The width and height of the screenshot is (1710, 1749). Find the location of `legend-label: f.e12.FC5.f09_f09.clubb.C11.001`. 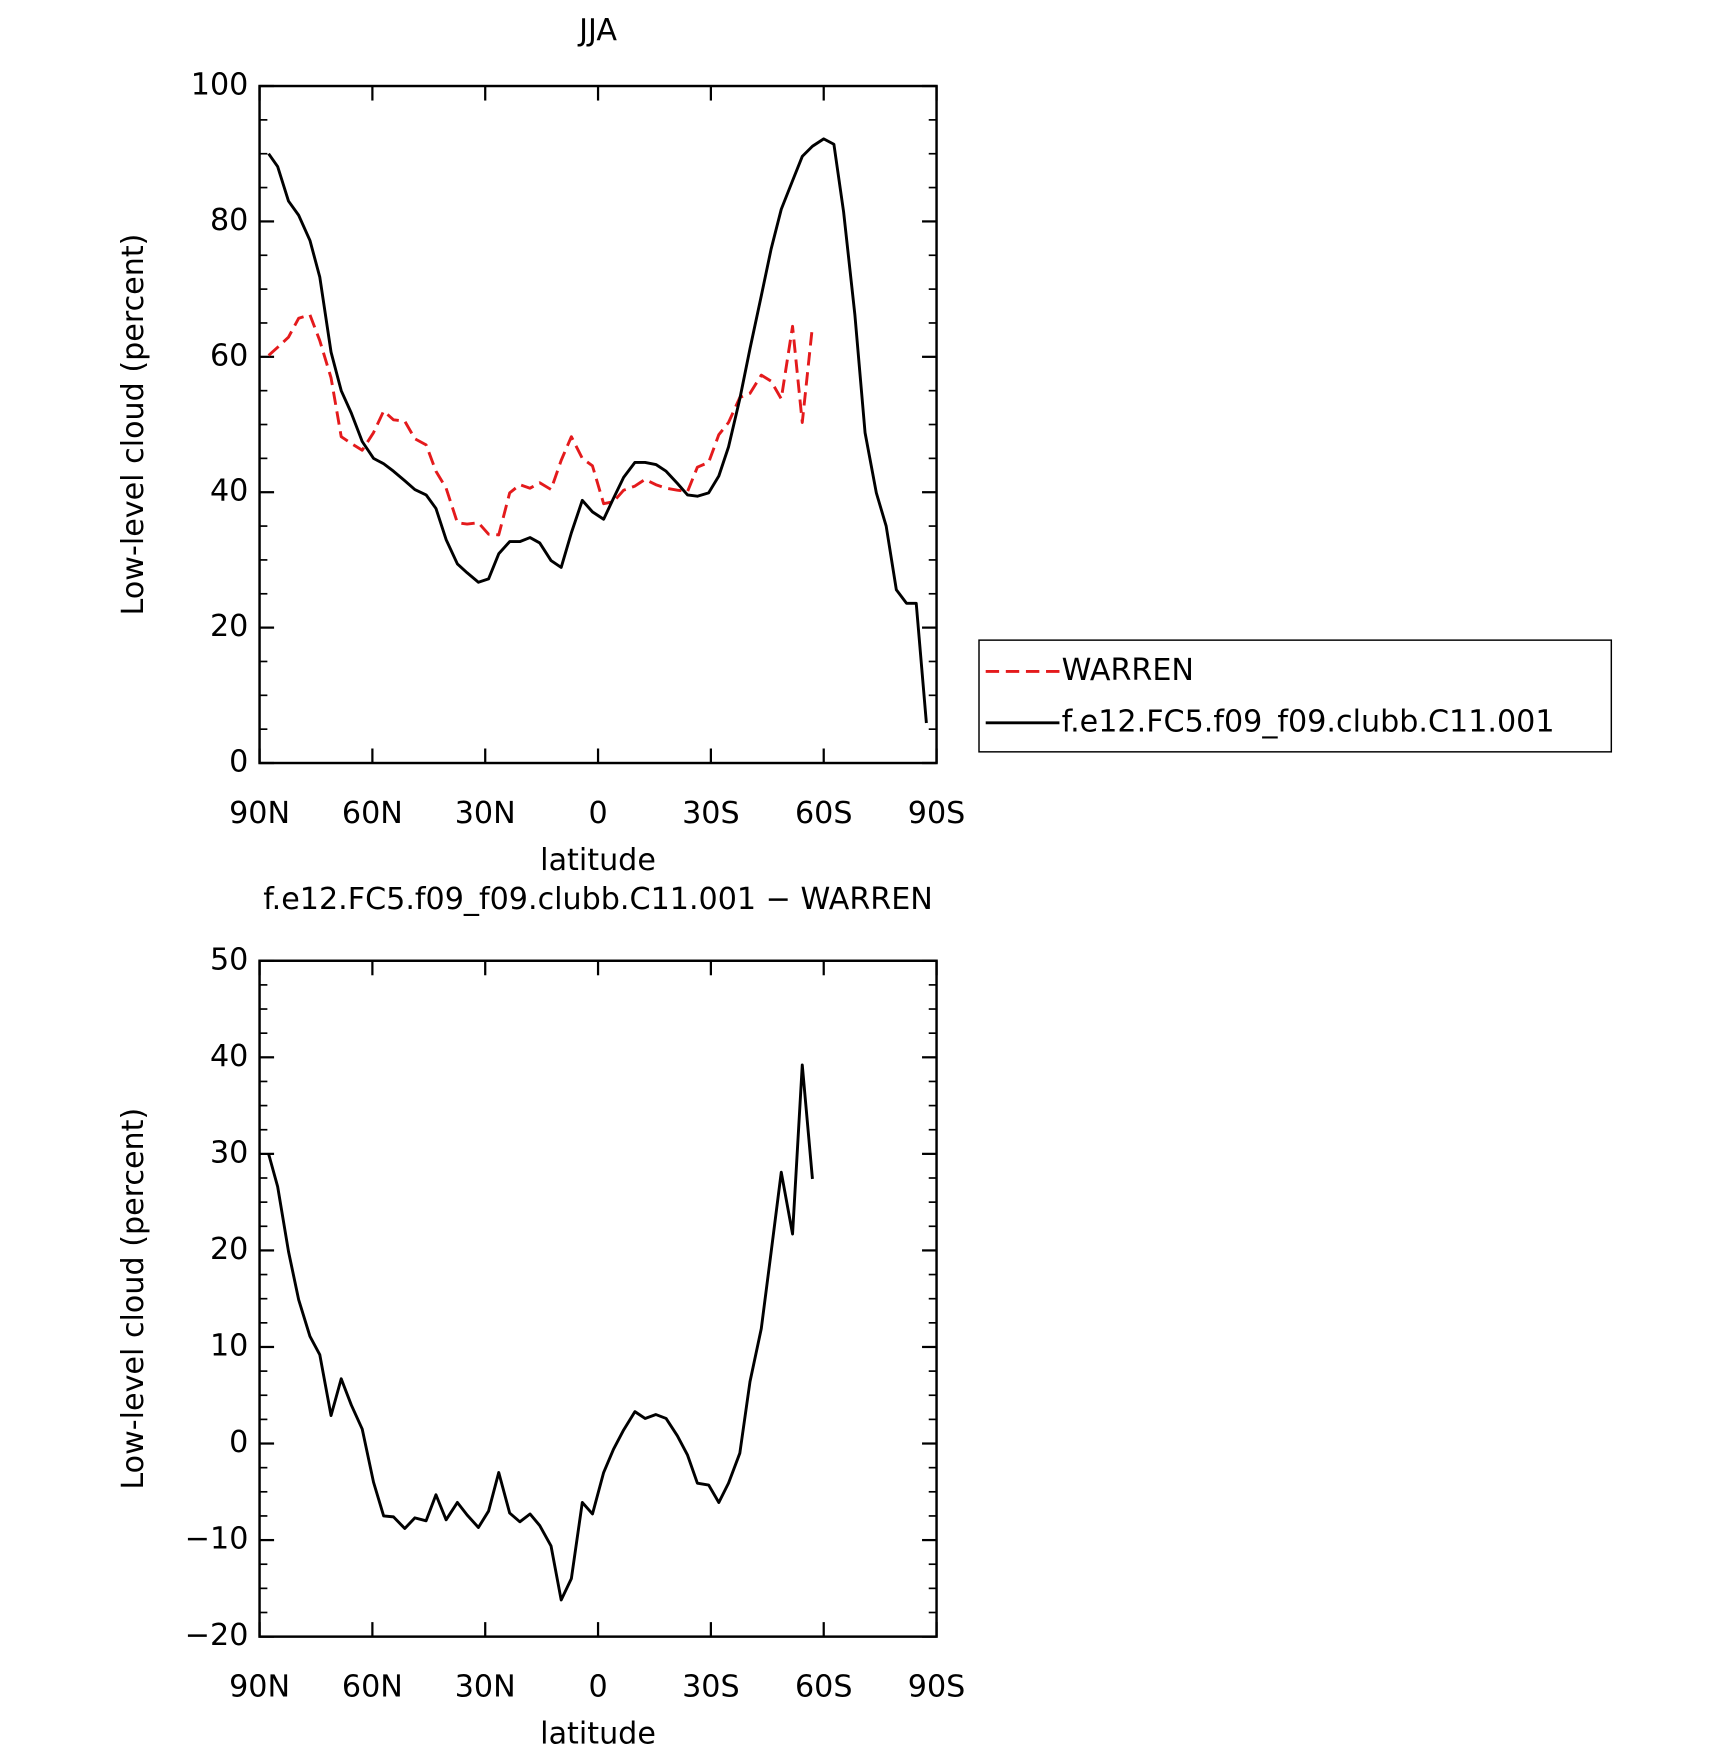

legend-label: f.e12.FC5.f09_f09.clubb.C11.001 is located at coordinates (1308, 721).